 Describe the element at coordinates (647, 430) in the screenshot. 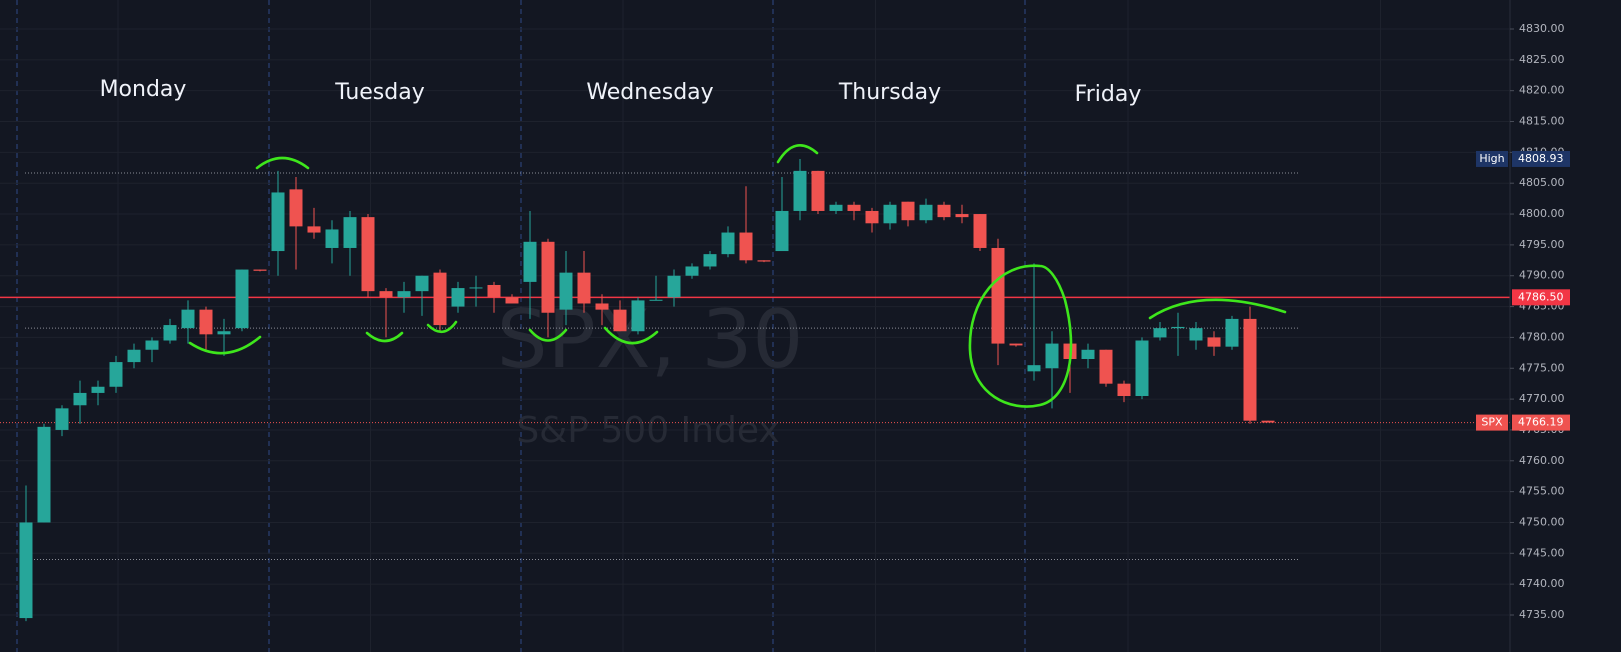

I see `watermark-description: S&P 500 Index` at that location.